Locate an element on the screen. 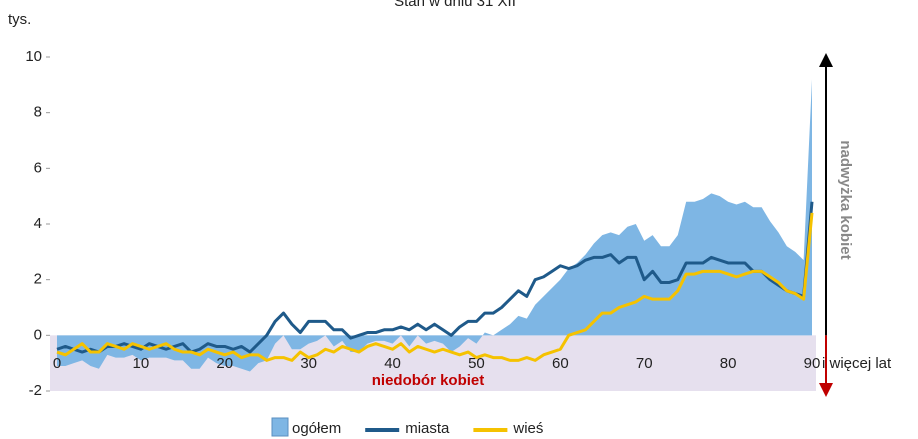  y-tick-label: 10 is located at coordinates (33, 56).